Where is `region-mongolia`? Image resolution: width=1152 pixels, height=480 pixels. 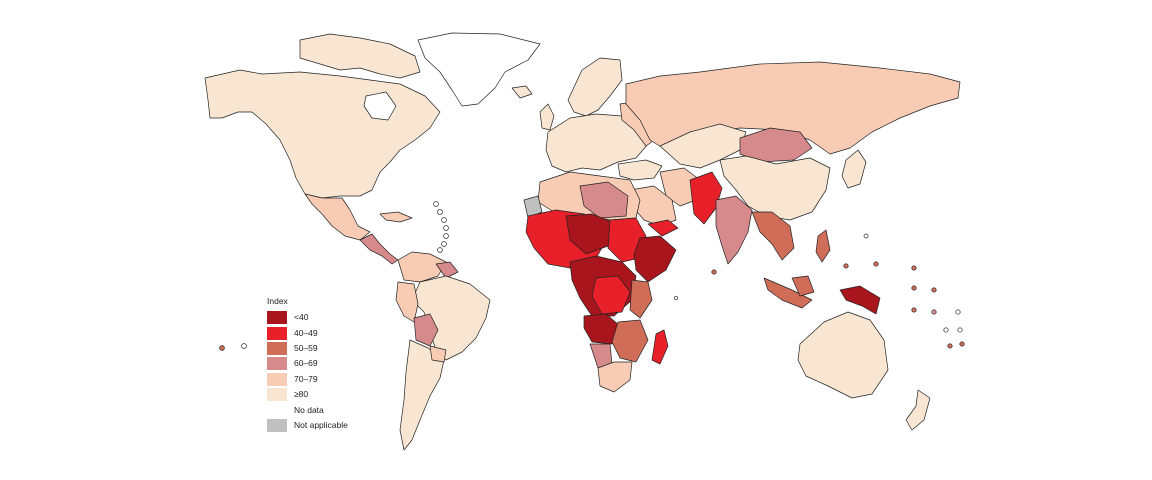
region-mongolia is located at coordinates (776, 145).